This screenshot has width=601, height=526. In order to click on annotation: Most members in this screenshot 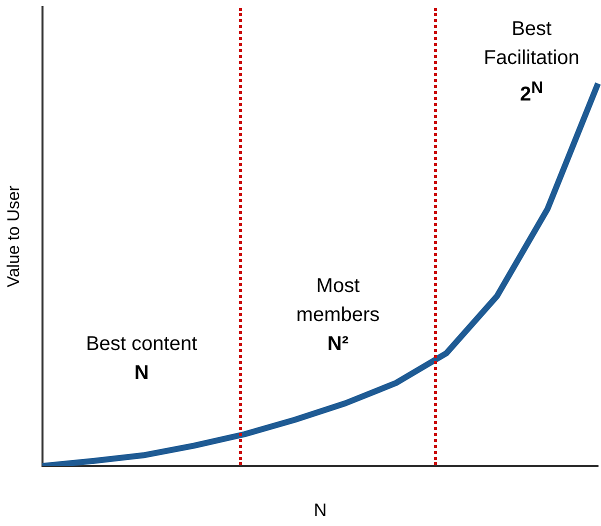, I will do `click(338, 301)`.